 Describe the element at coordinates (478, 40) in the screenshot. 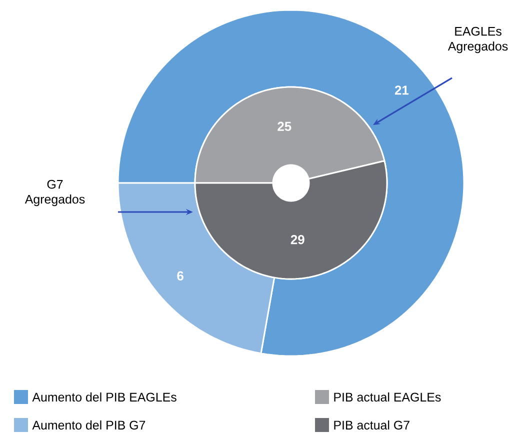

I see `text: EAGLEs Agregados` at that location.